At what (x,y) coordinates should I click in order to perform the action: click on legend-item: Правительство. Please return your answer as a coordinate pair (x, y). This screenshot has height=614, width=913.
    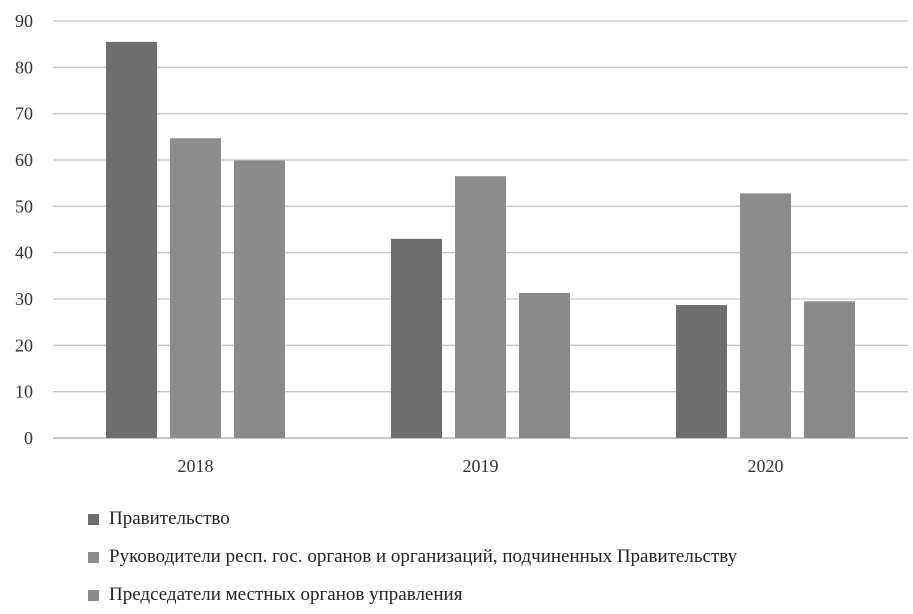
    Looking at the image, I should click on (412, 519).